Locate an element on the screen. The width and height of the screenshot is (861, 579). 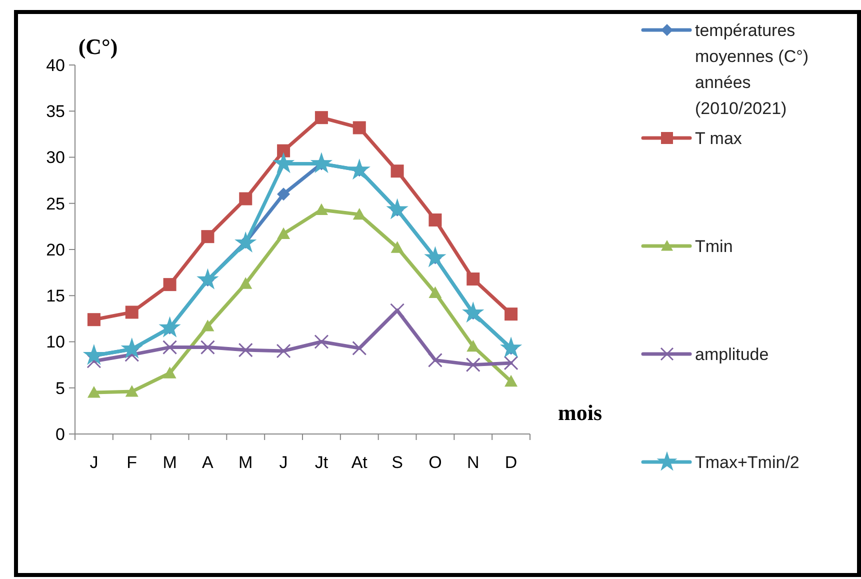
y-tick-label: 30 is located at coordinates (55, 158).